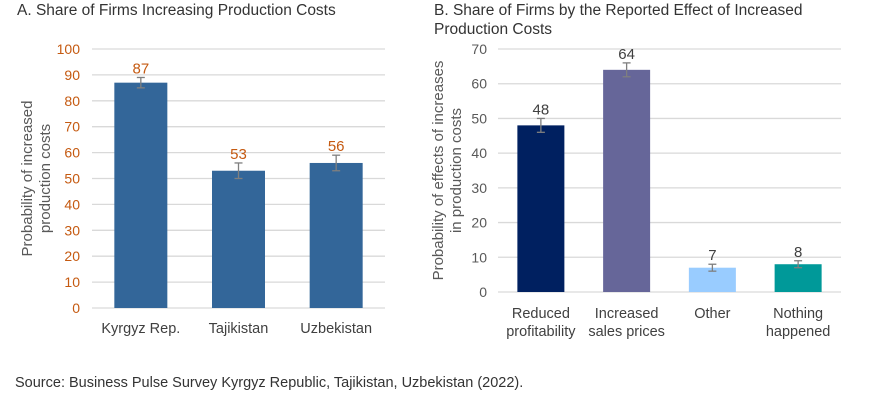  What do you see at coordinates (140, 329) in the screenshot?
I see `x-category-label: Kyrgyz Rep.` at bounding box center [140, 329].